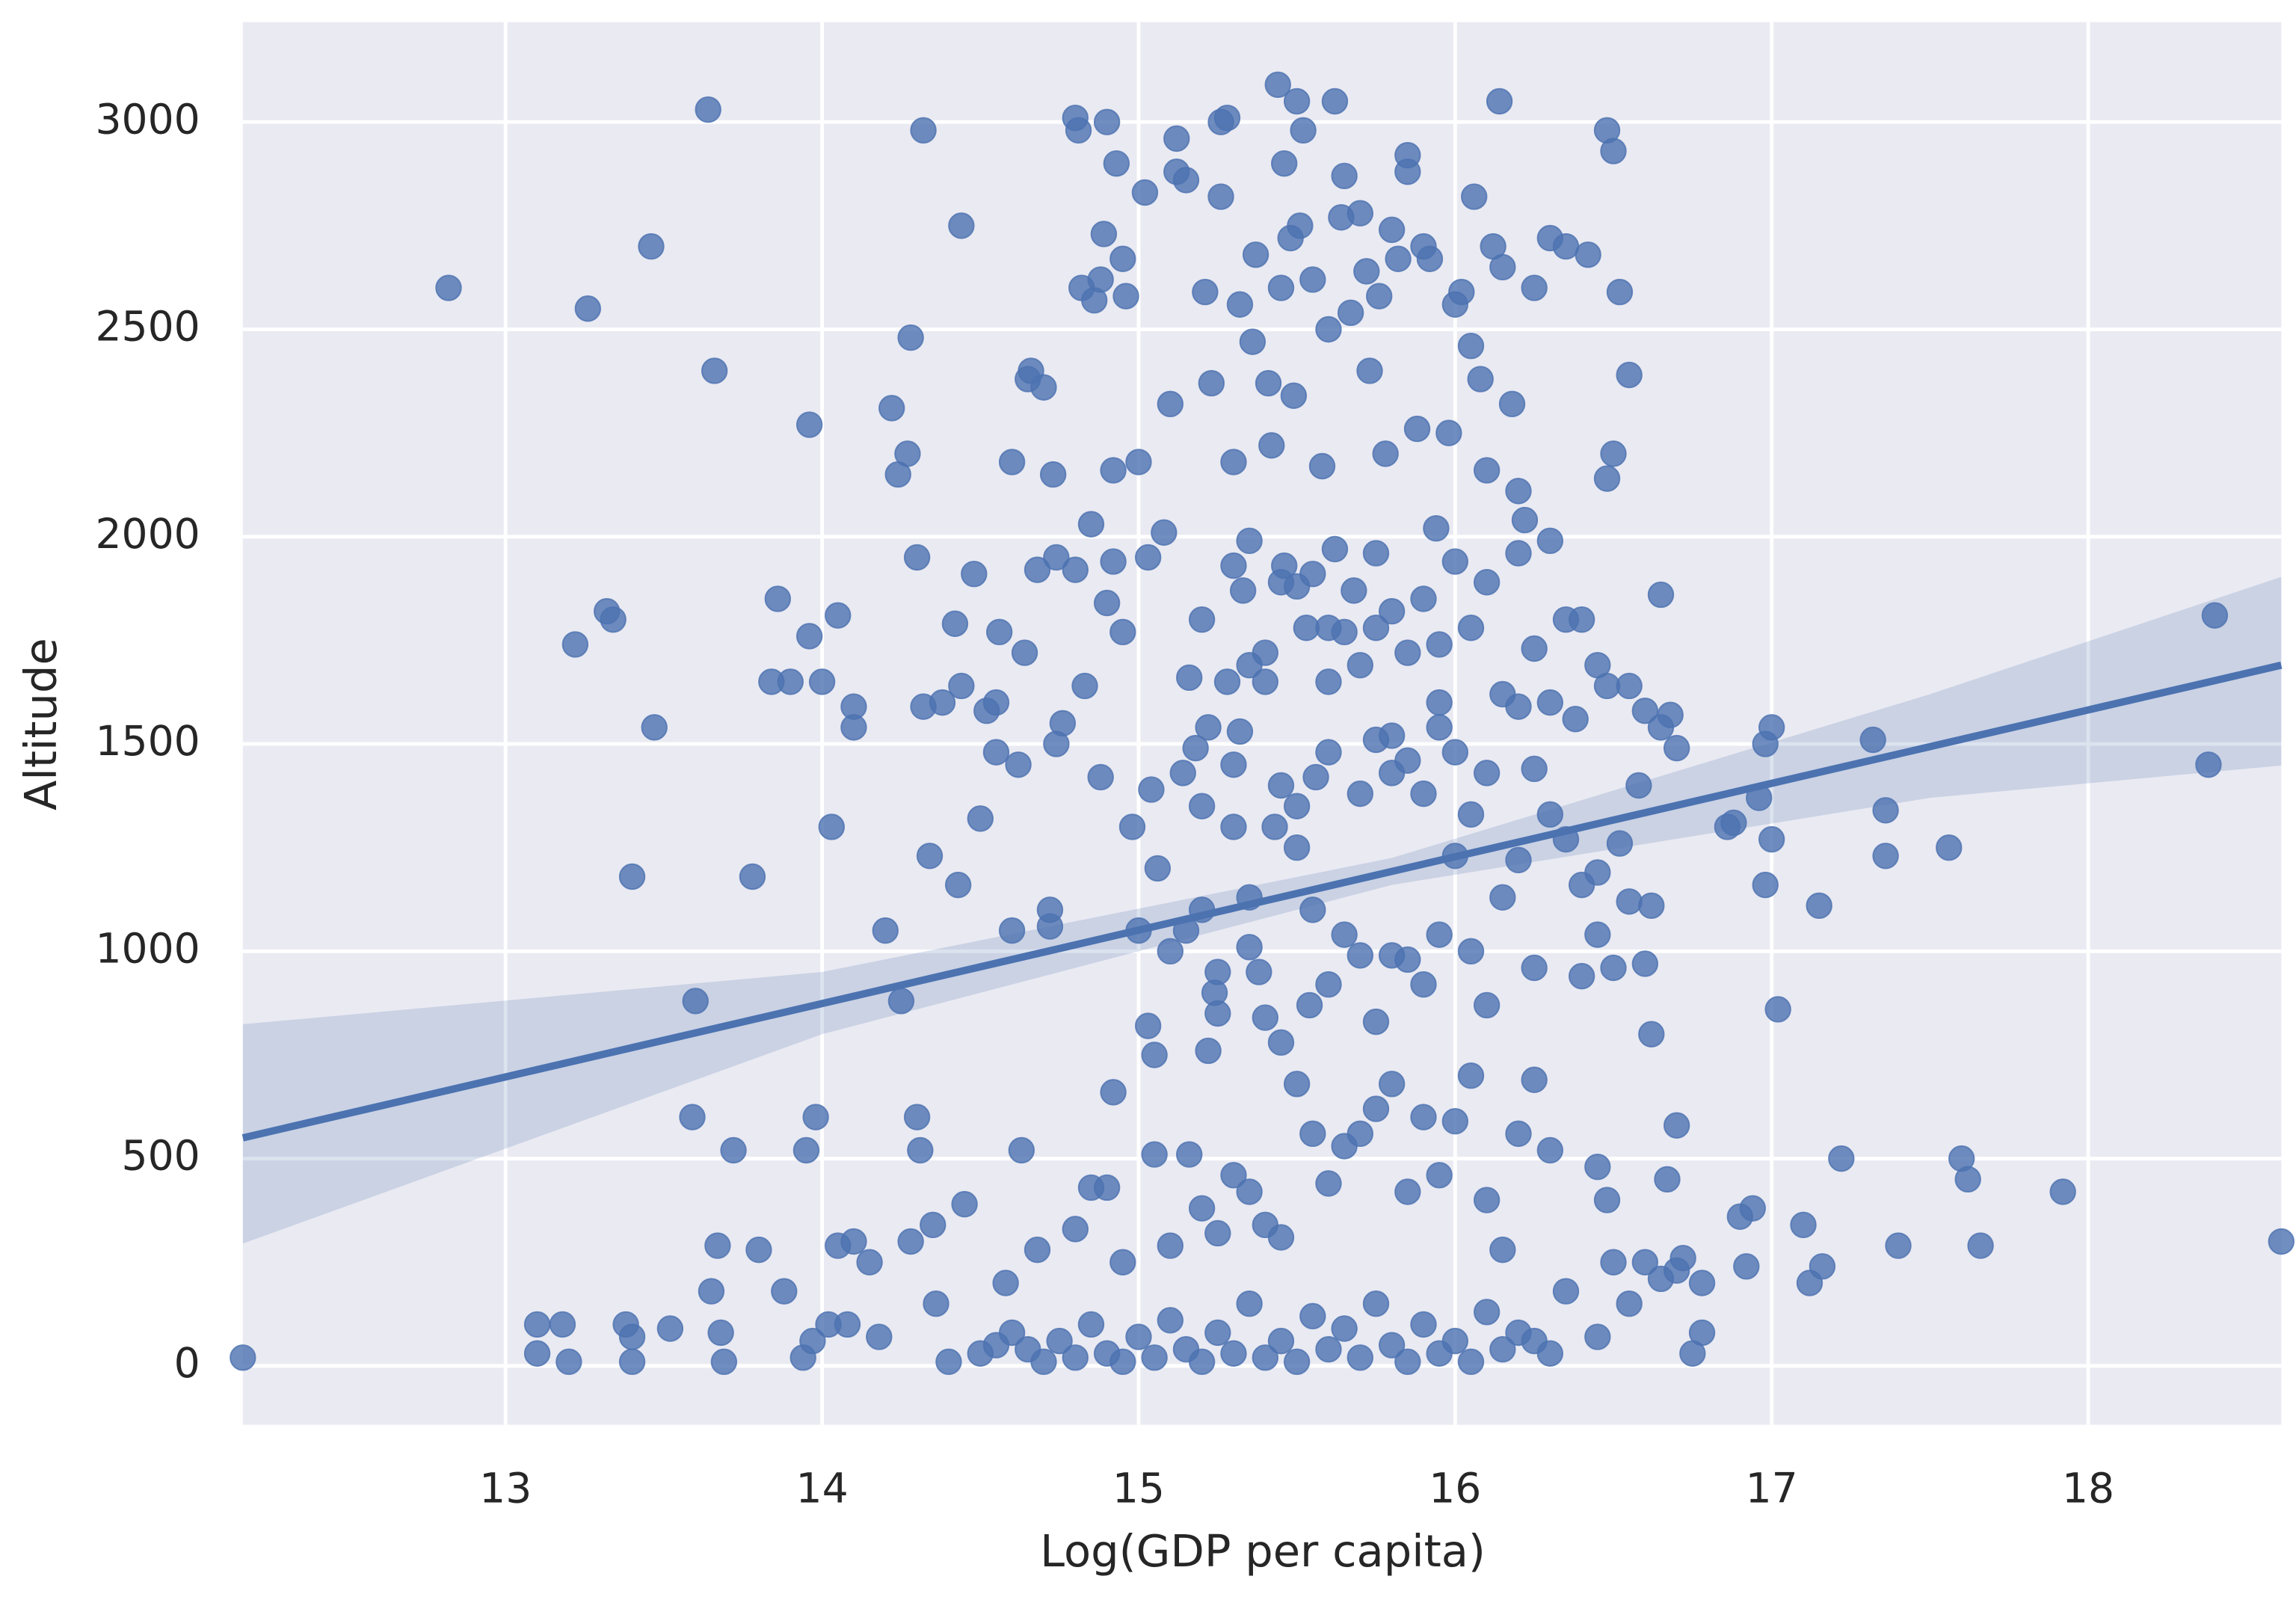  I want to click on y-tick-label: 2500, so click(147, 327).